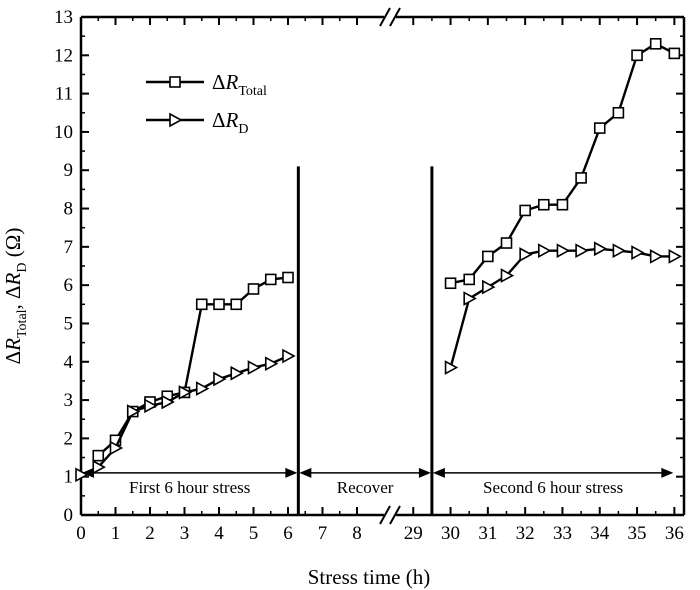  Describe the element at coordinates (562, 533) in the screenshot. I see `x-tick-label: 33` at that location.